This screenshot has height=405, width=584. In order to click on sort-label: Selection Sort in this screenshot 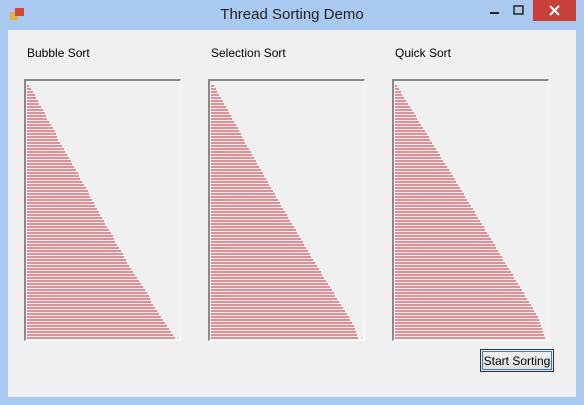, I will do `click(248, 53)`.